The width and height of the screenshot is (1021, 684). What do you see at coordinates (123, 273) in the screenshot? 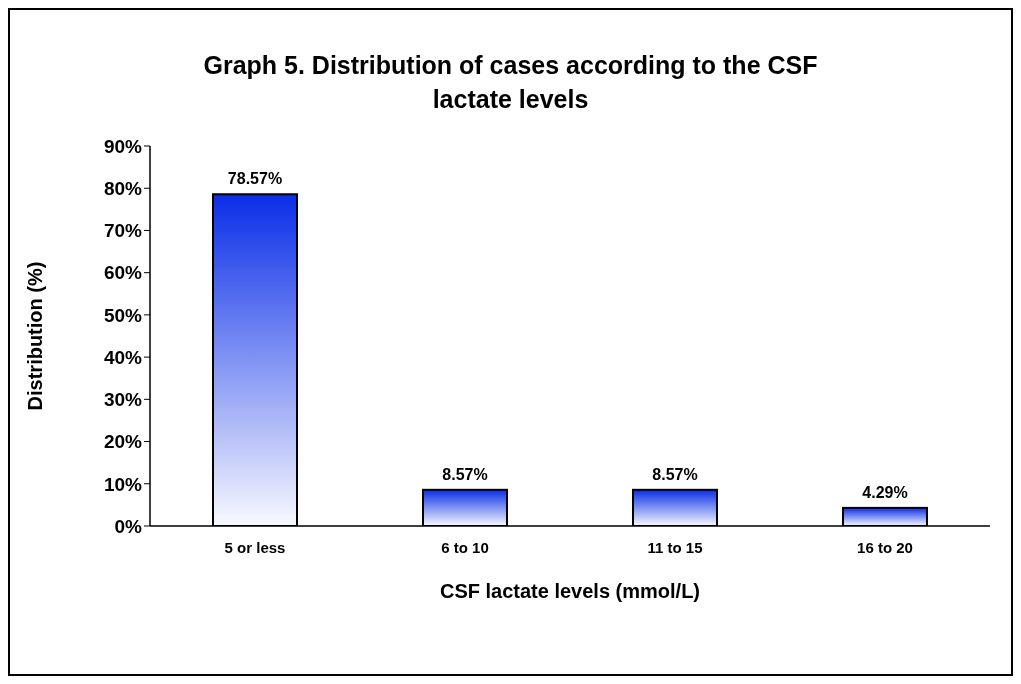
I see `y-tick-label: 60%` at bounding box center [123, 273].